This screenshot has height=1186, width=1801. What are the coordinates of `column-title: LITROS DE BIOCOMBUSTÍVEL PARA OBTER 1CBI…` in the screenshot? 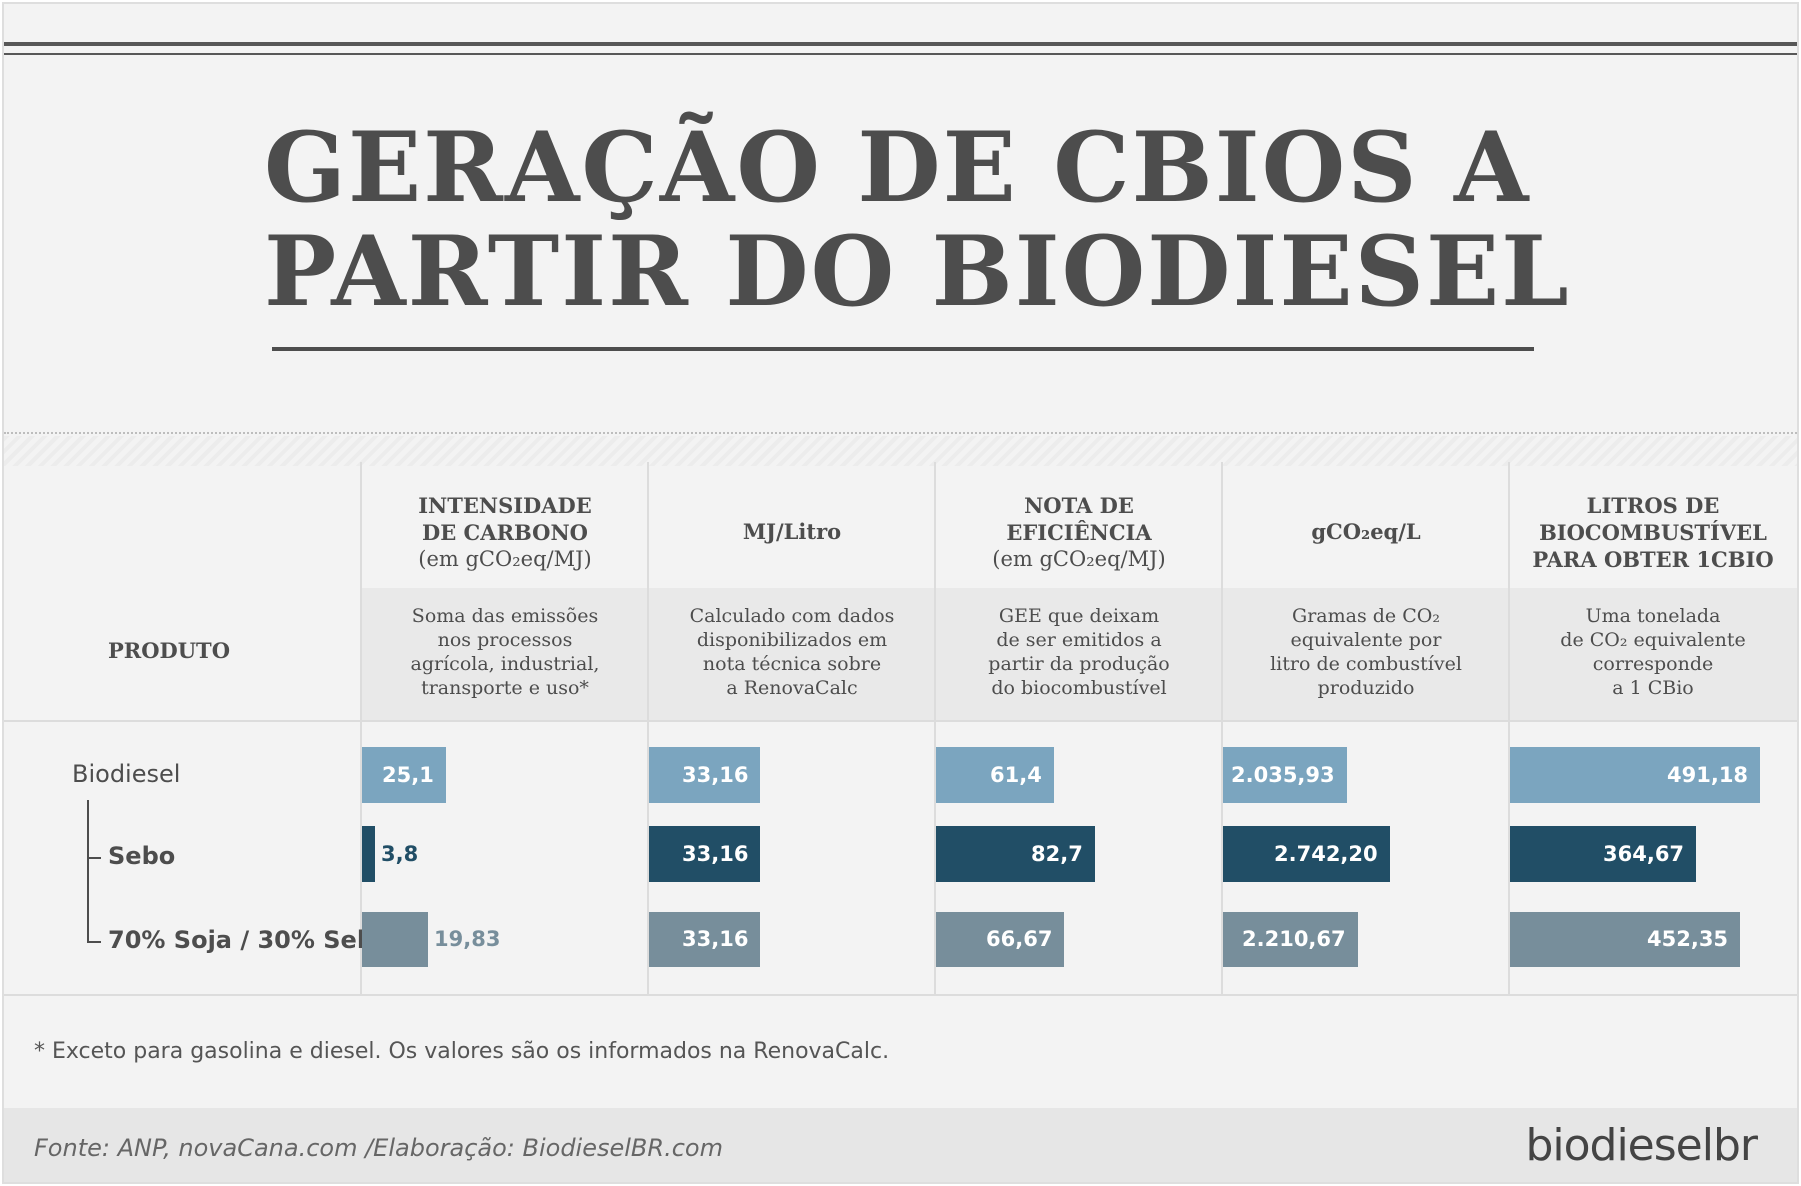 It's located at (1653, 532).